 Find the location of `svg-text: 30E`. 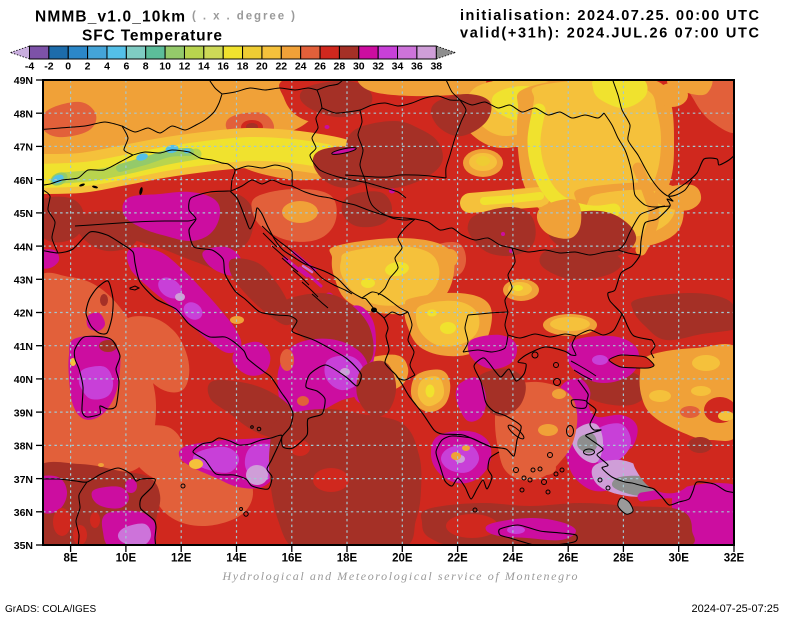

svg-text: 30E is located at coordinates (678, 559).